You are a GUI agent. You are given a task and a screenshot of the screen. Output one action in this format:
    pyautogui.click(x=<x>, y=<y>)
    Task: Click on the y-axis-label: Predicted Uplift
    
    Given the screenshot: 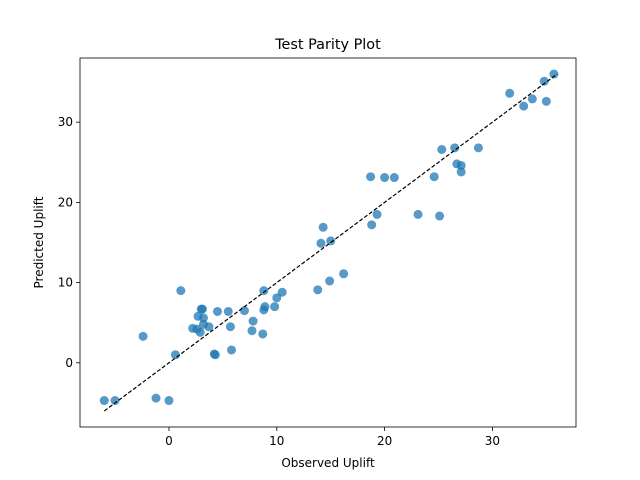 What is the action you would take?
    pyautogui.click(x=39, y=242)
    